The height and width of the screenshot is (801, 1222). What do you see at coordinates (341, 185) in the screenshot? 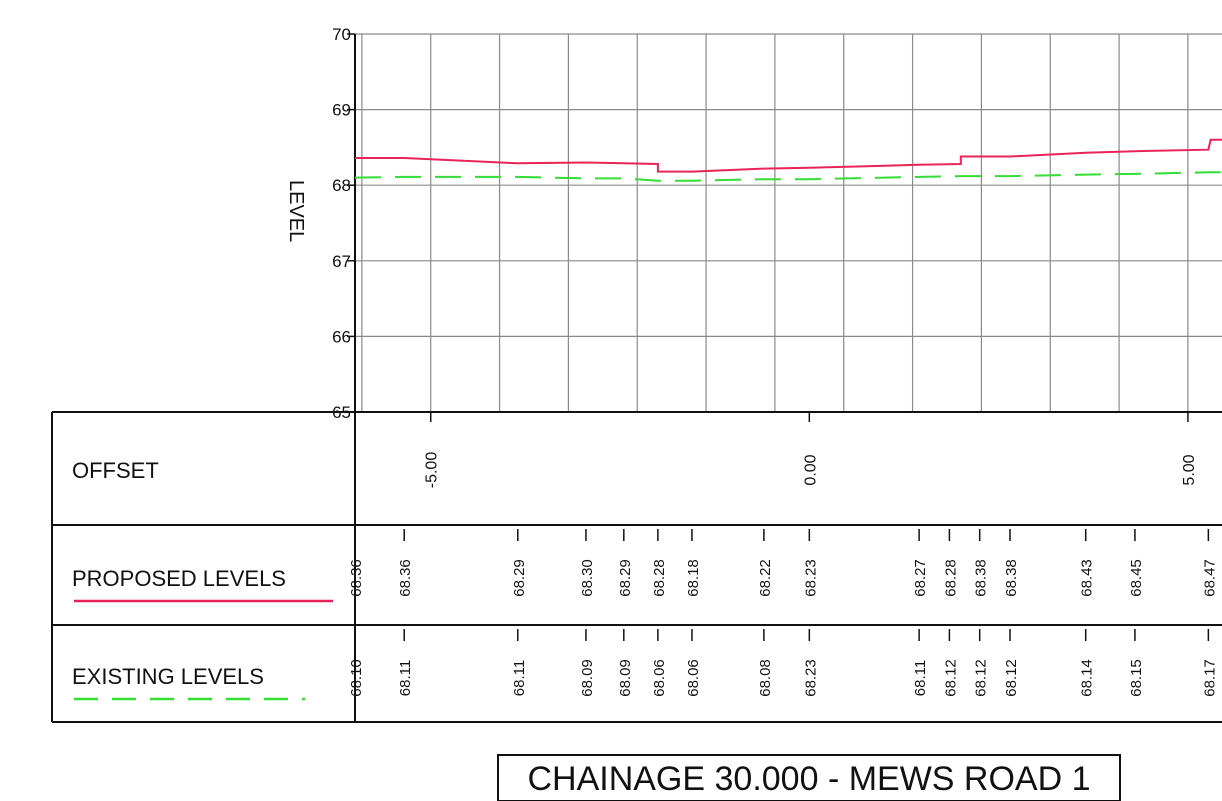
I see `y-tick-label: 68` at bounding box center [341, 185].